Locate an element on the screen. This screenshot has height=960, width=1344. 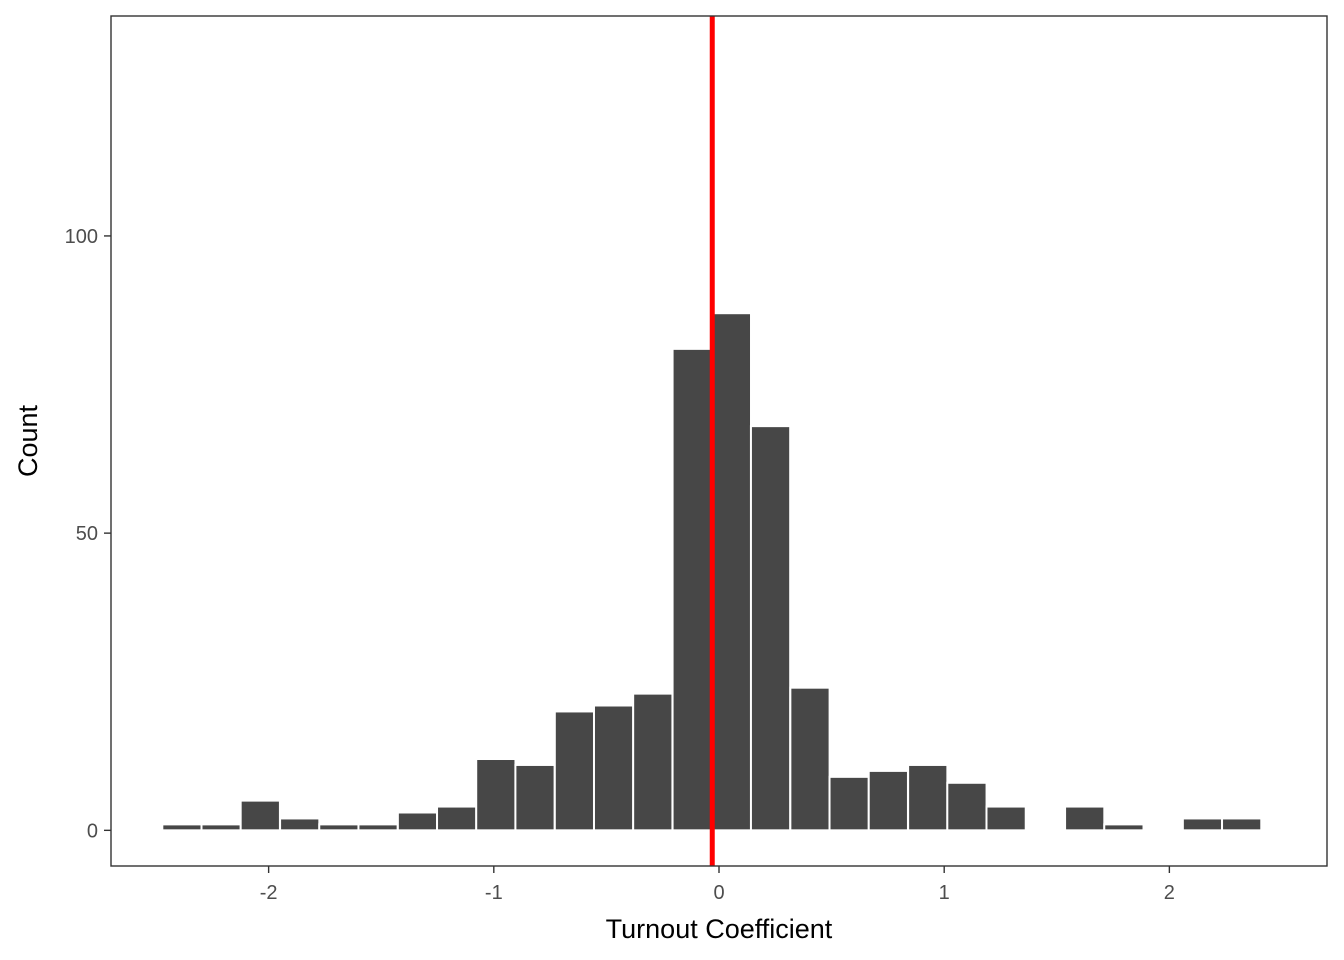
x-axis: -2 -1 0 1 2 is located at coordinates (717, 885).